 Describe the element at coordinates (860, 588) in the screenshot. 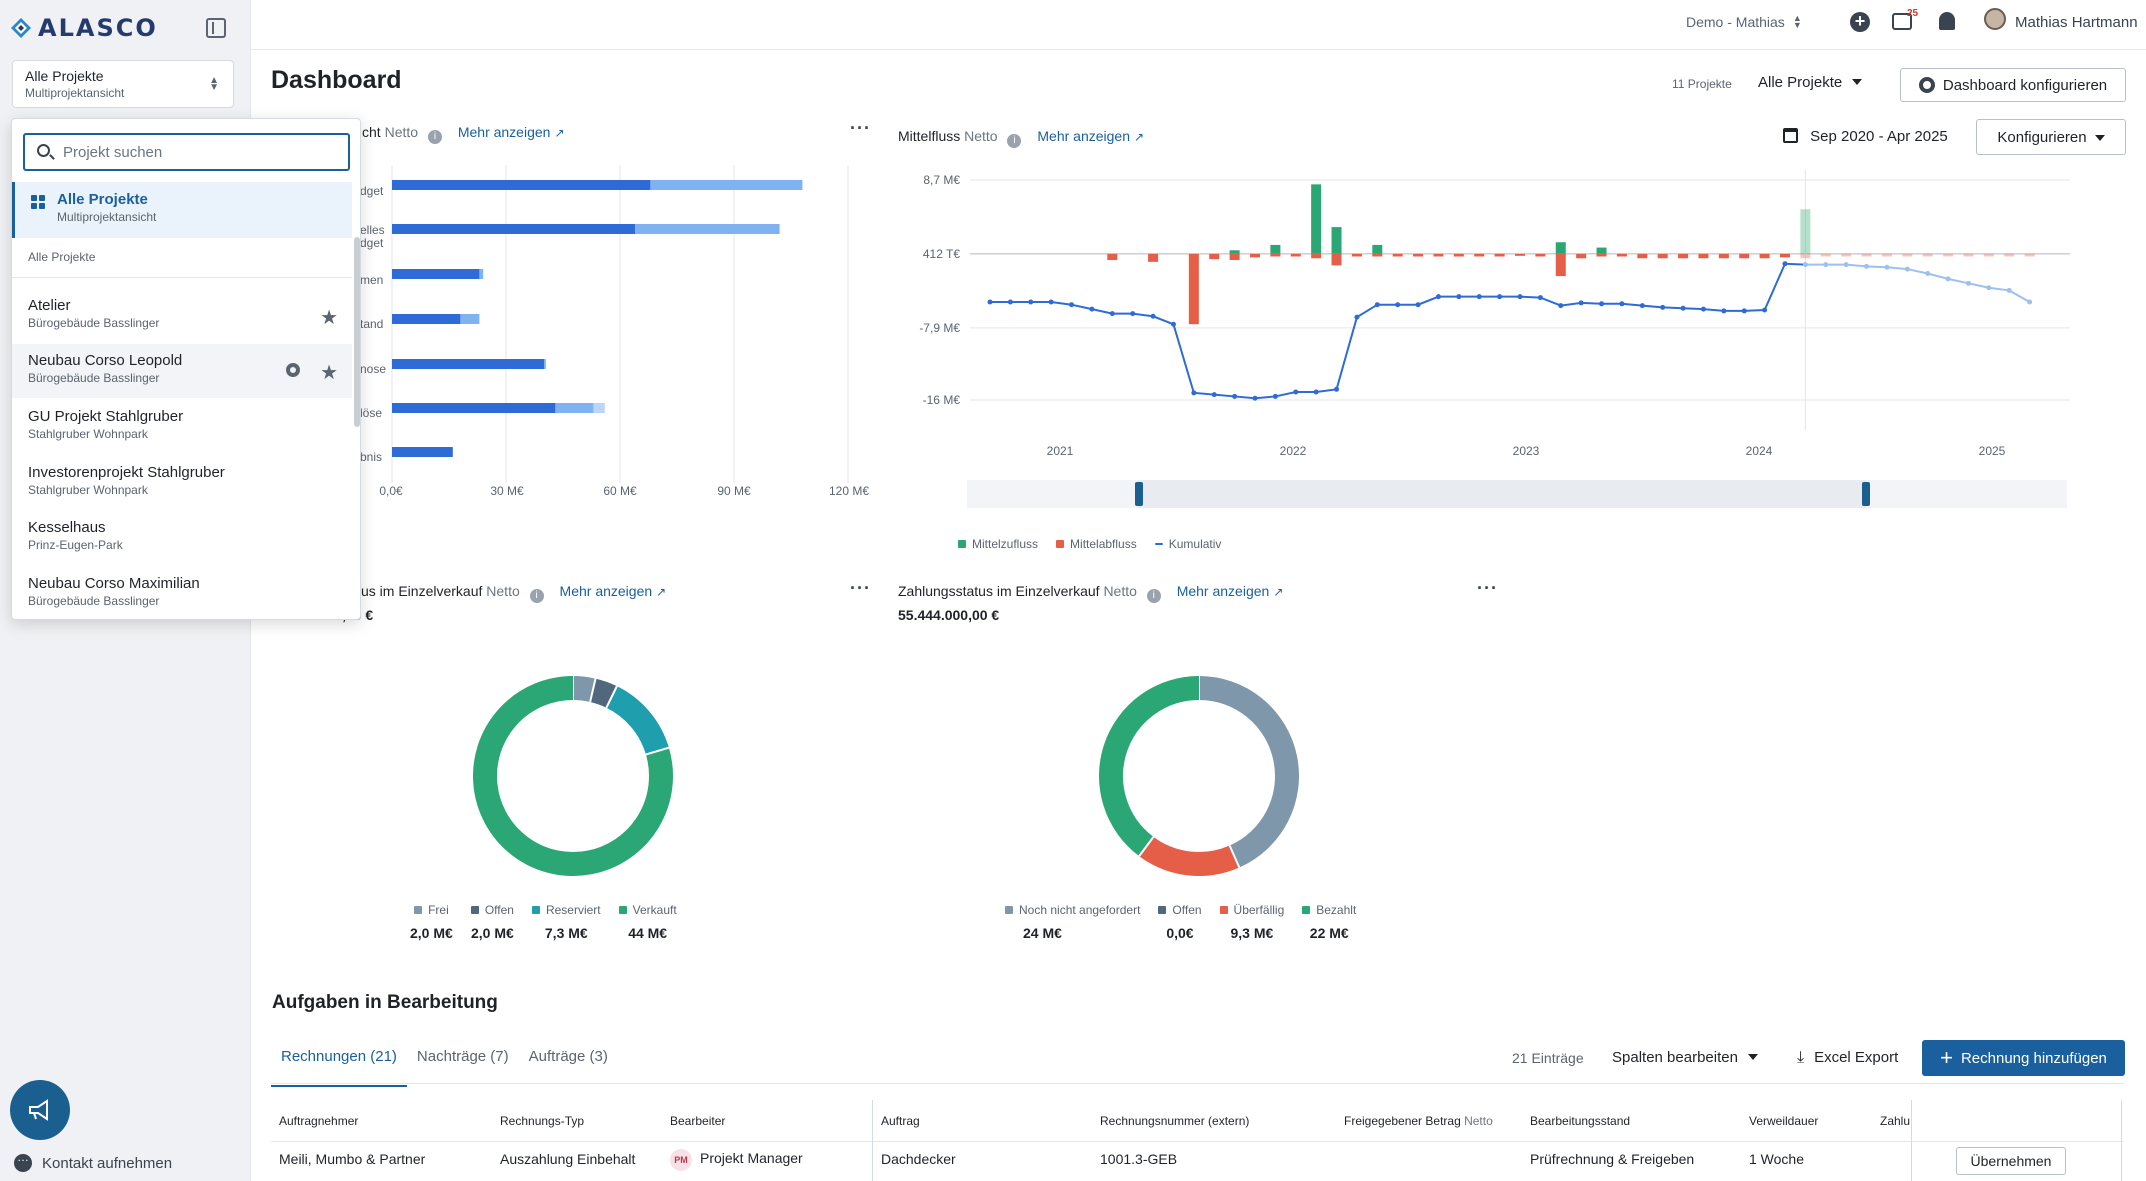

I see `sales-more-menu-icon: ···` at that location.